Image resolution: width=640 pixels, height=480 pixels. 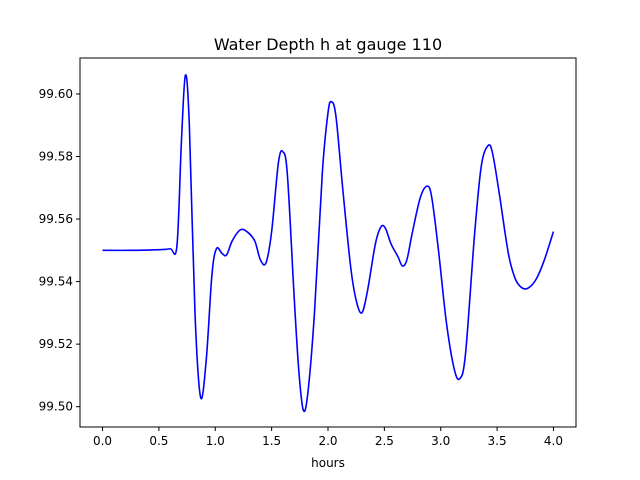 I want to click on y-tick-label: 99.54, so click(x=56, y=282).